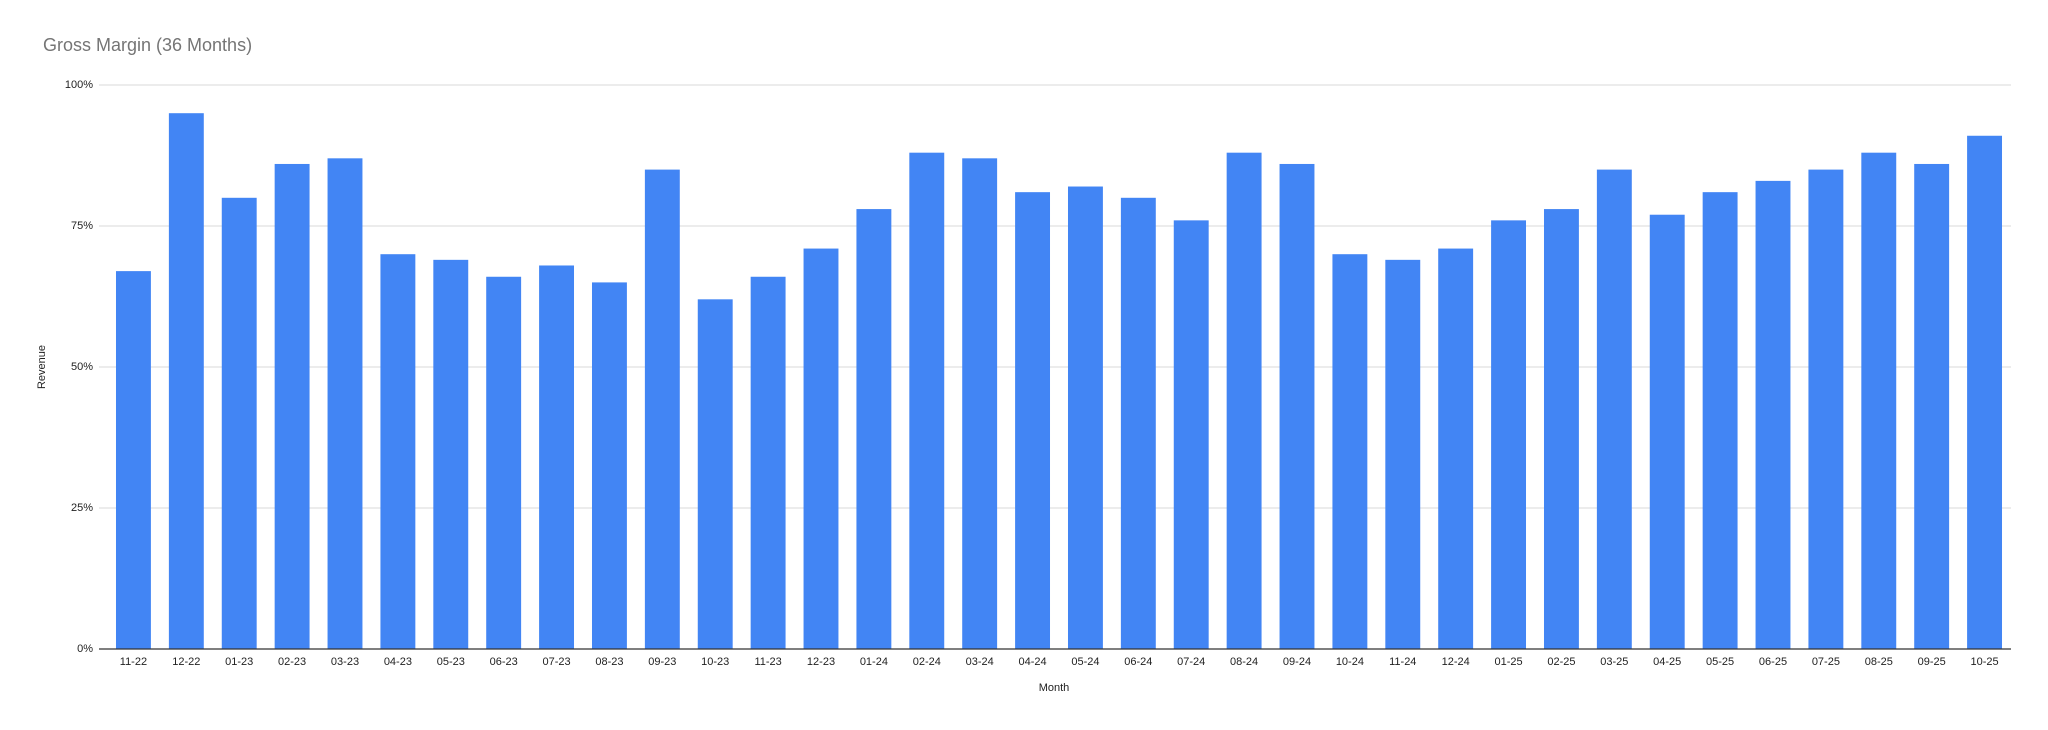  What do you see at coordinates (1297, 662) in the screenshot?
I see `x-tick-label: 09-24` at bounding box center [1297, 662].